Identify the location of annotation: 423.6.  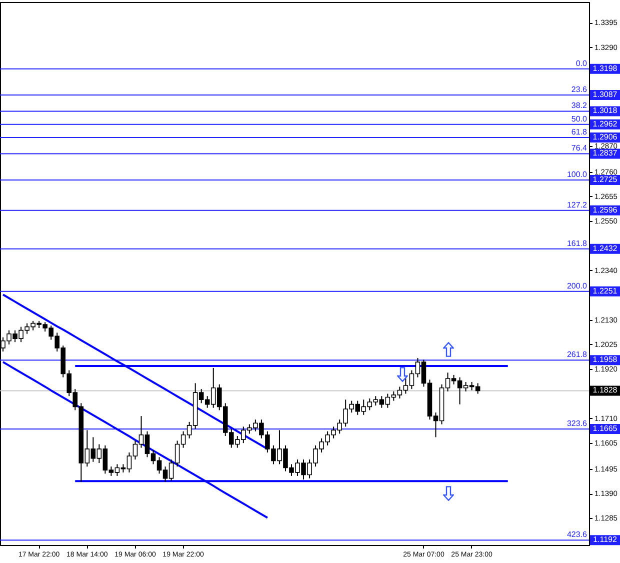
(577, 535).